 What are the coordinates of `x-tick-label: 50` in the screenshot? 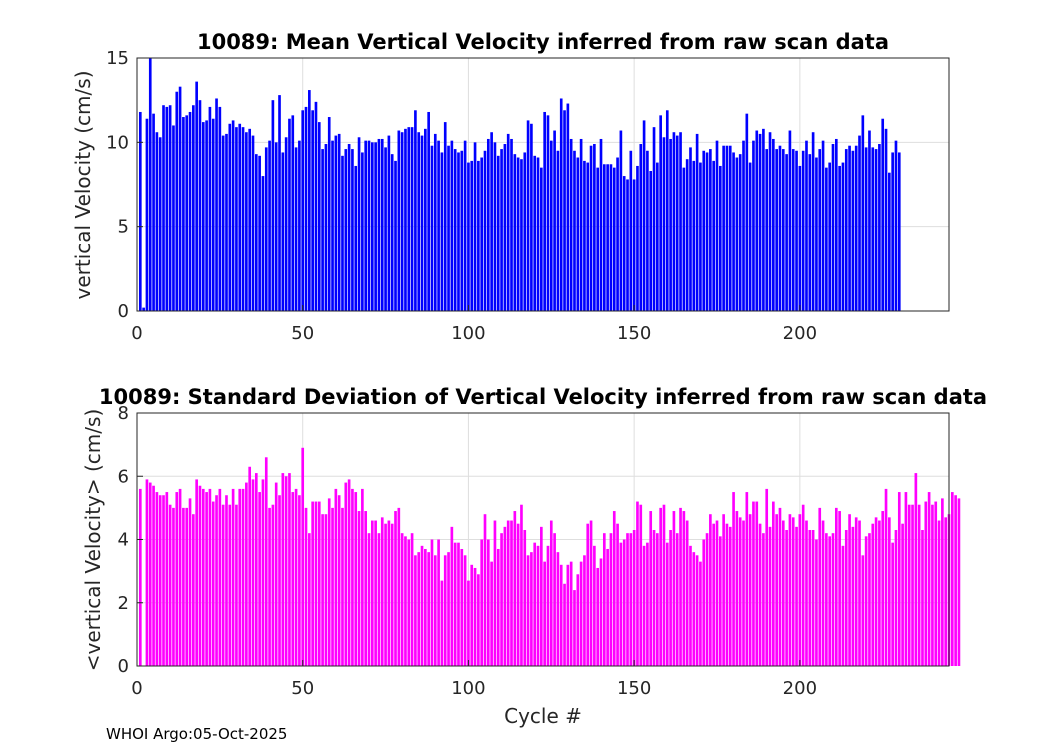 It's located at (302, 333).